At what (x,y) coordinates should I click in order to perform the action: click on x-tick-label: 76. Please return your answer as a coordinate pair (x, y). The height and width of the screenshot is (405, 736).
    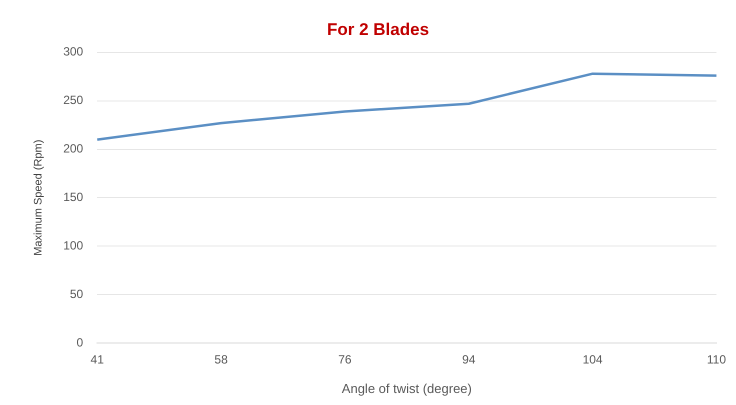
    Looking at the image, I should click on (345, 359).